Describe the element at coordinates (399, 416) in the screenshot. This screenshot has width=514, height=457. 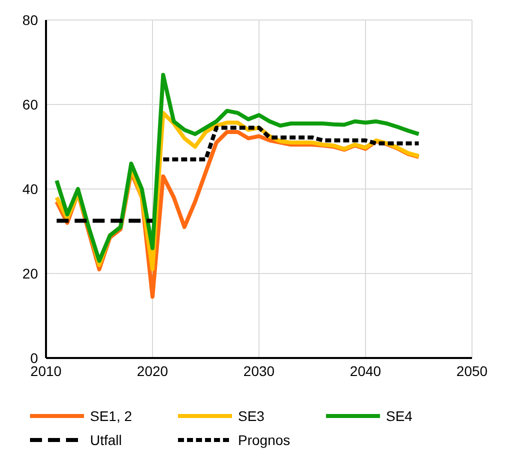
I see `legend-label: SE4` at that location.